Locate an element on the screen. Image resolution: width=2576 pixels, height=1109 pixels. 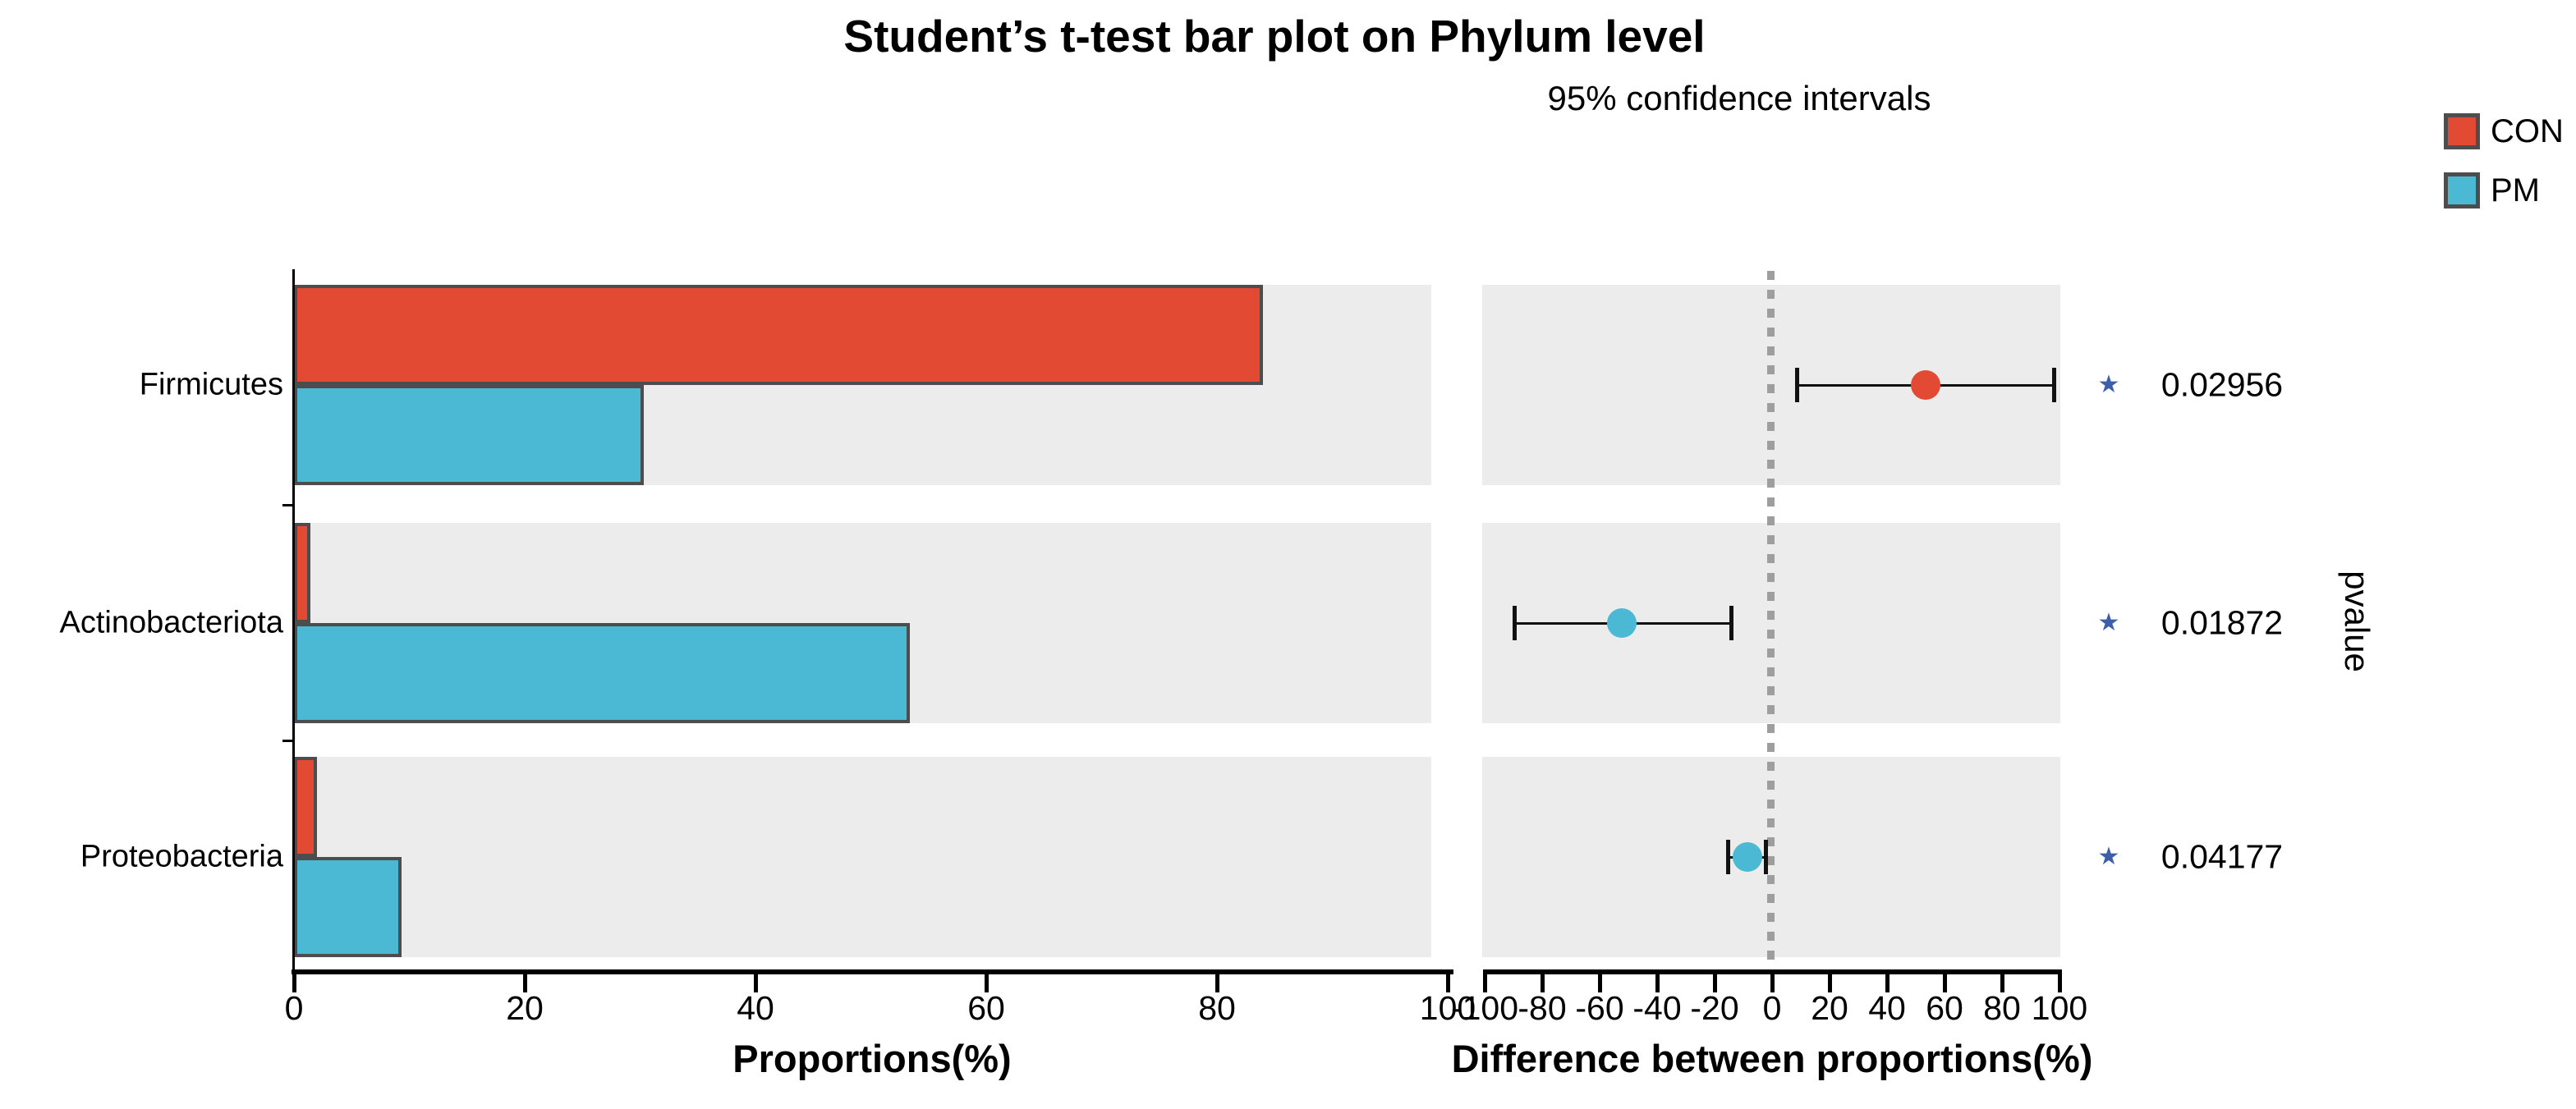
ci-cap-high-proteobacteria is located at coordinates (1765, 857).